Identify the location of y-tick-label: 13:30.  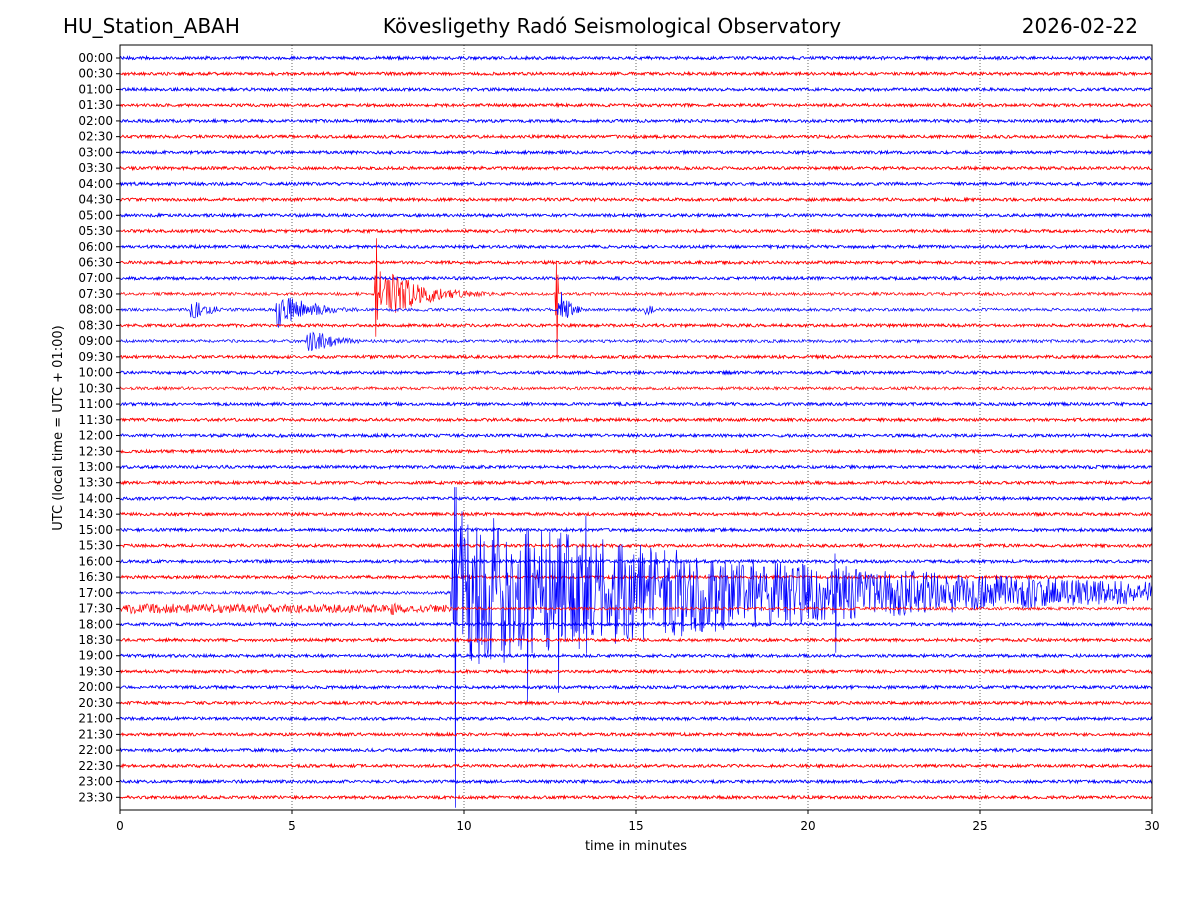
(95, 483).